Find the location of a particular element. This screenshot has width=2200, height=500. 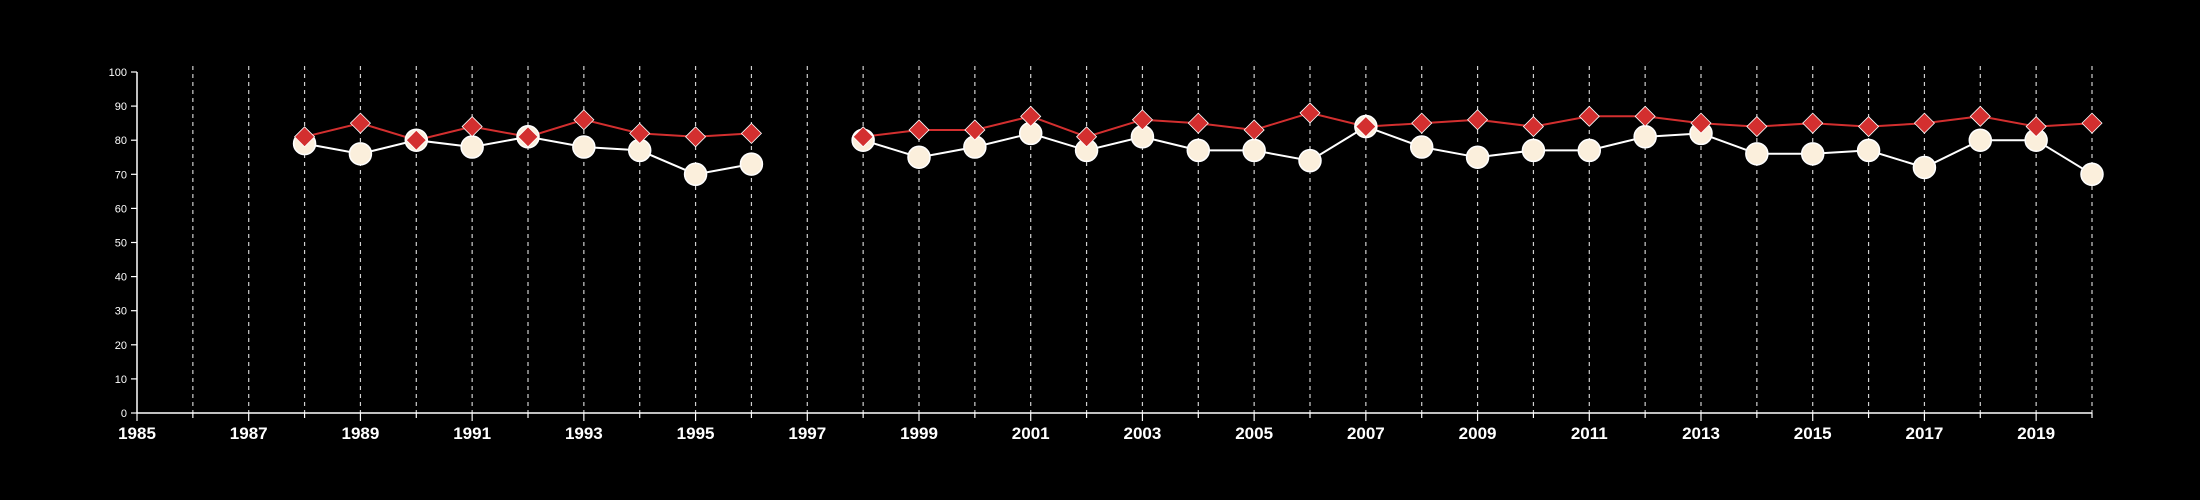

circle-point-2017 is located at coordinates (1924, 167).